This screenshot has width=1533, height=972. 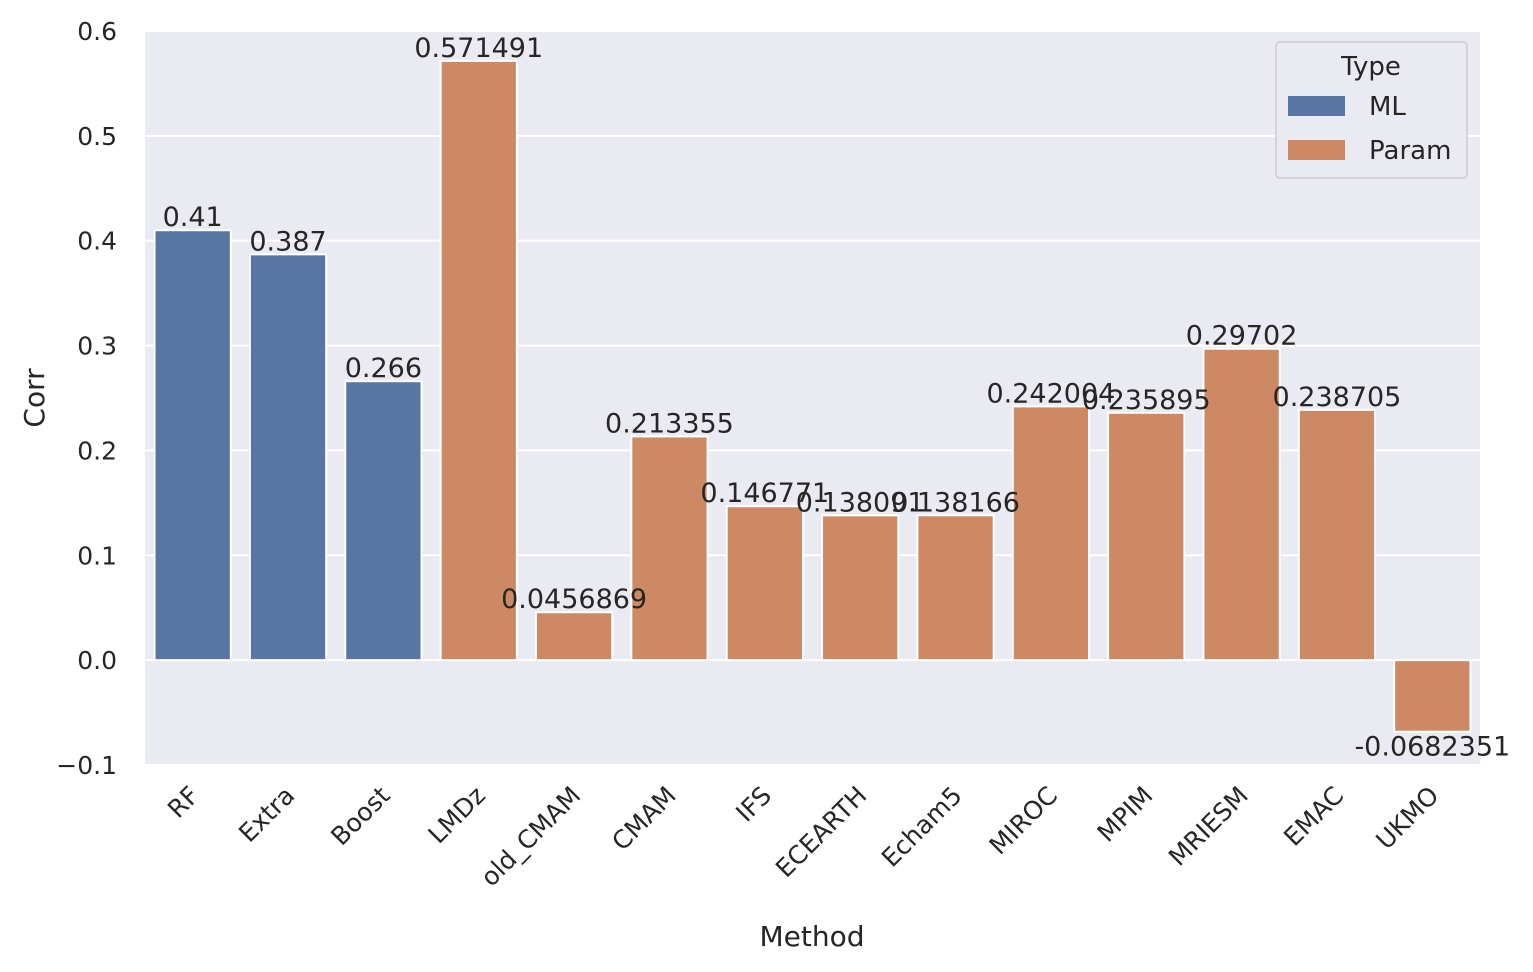 I want to click on x-tick-label: EMAC, so click(x=1313, y=816).